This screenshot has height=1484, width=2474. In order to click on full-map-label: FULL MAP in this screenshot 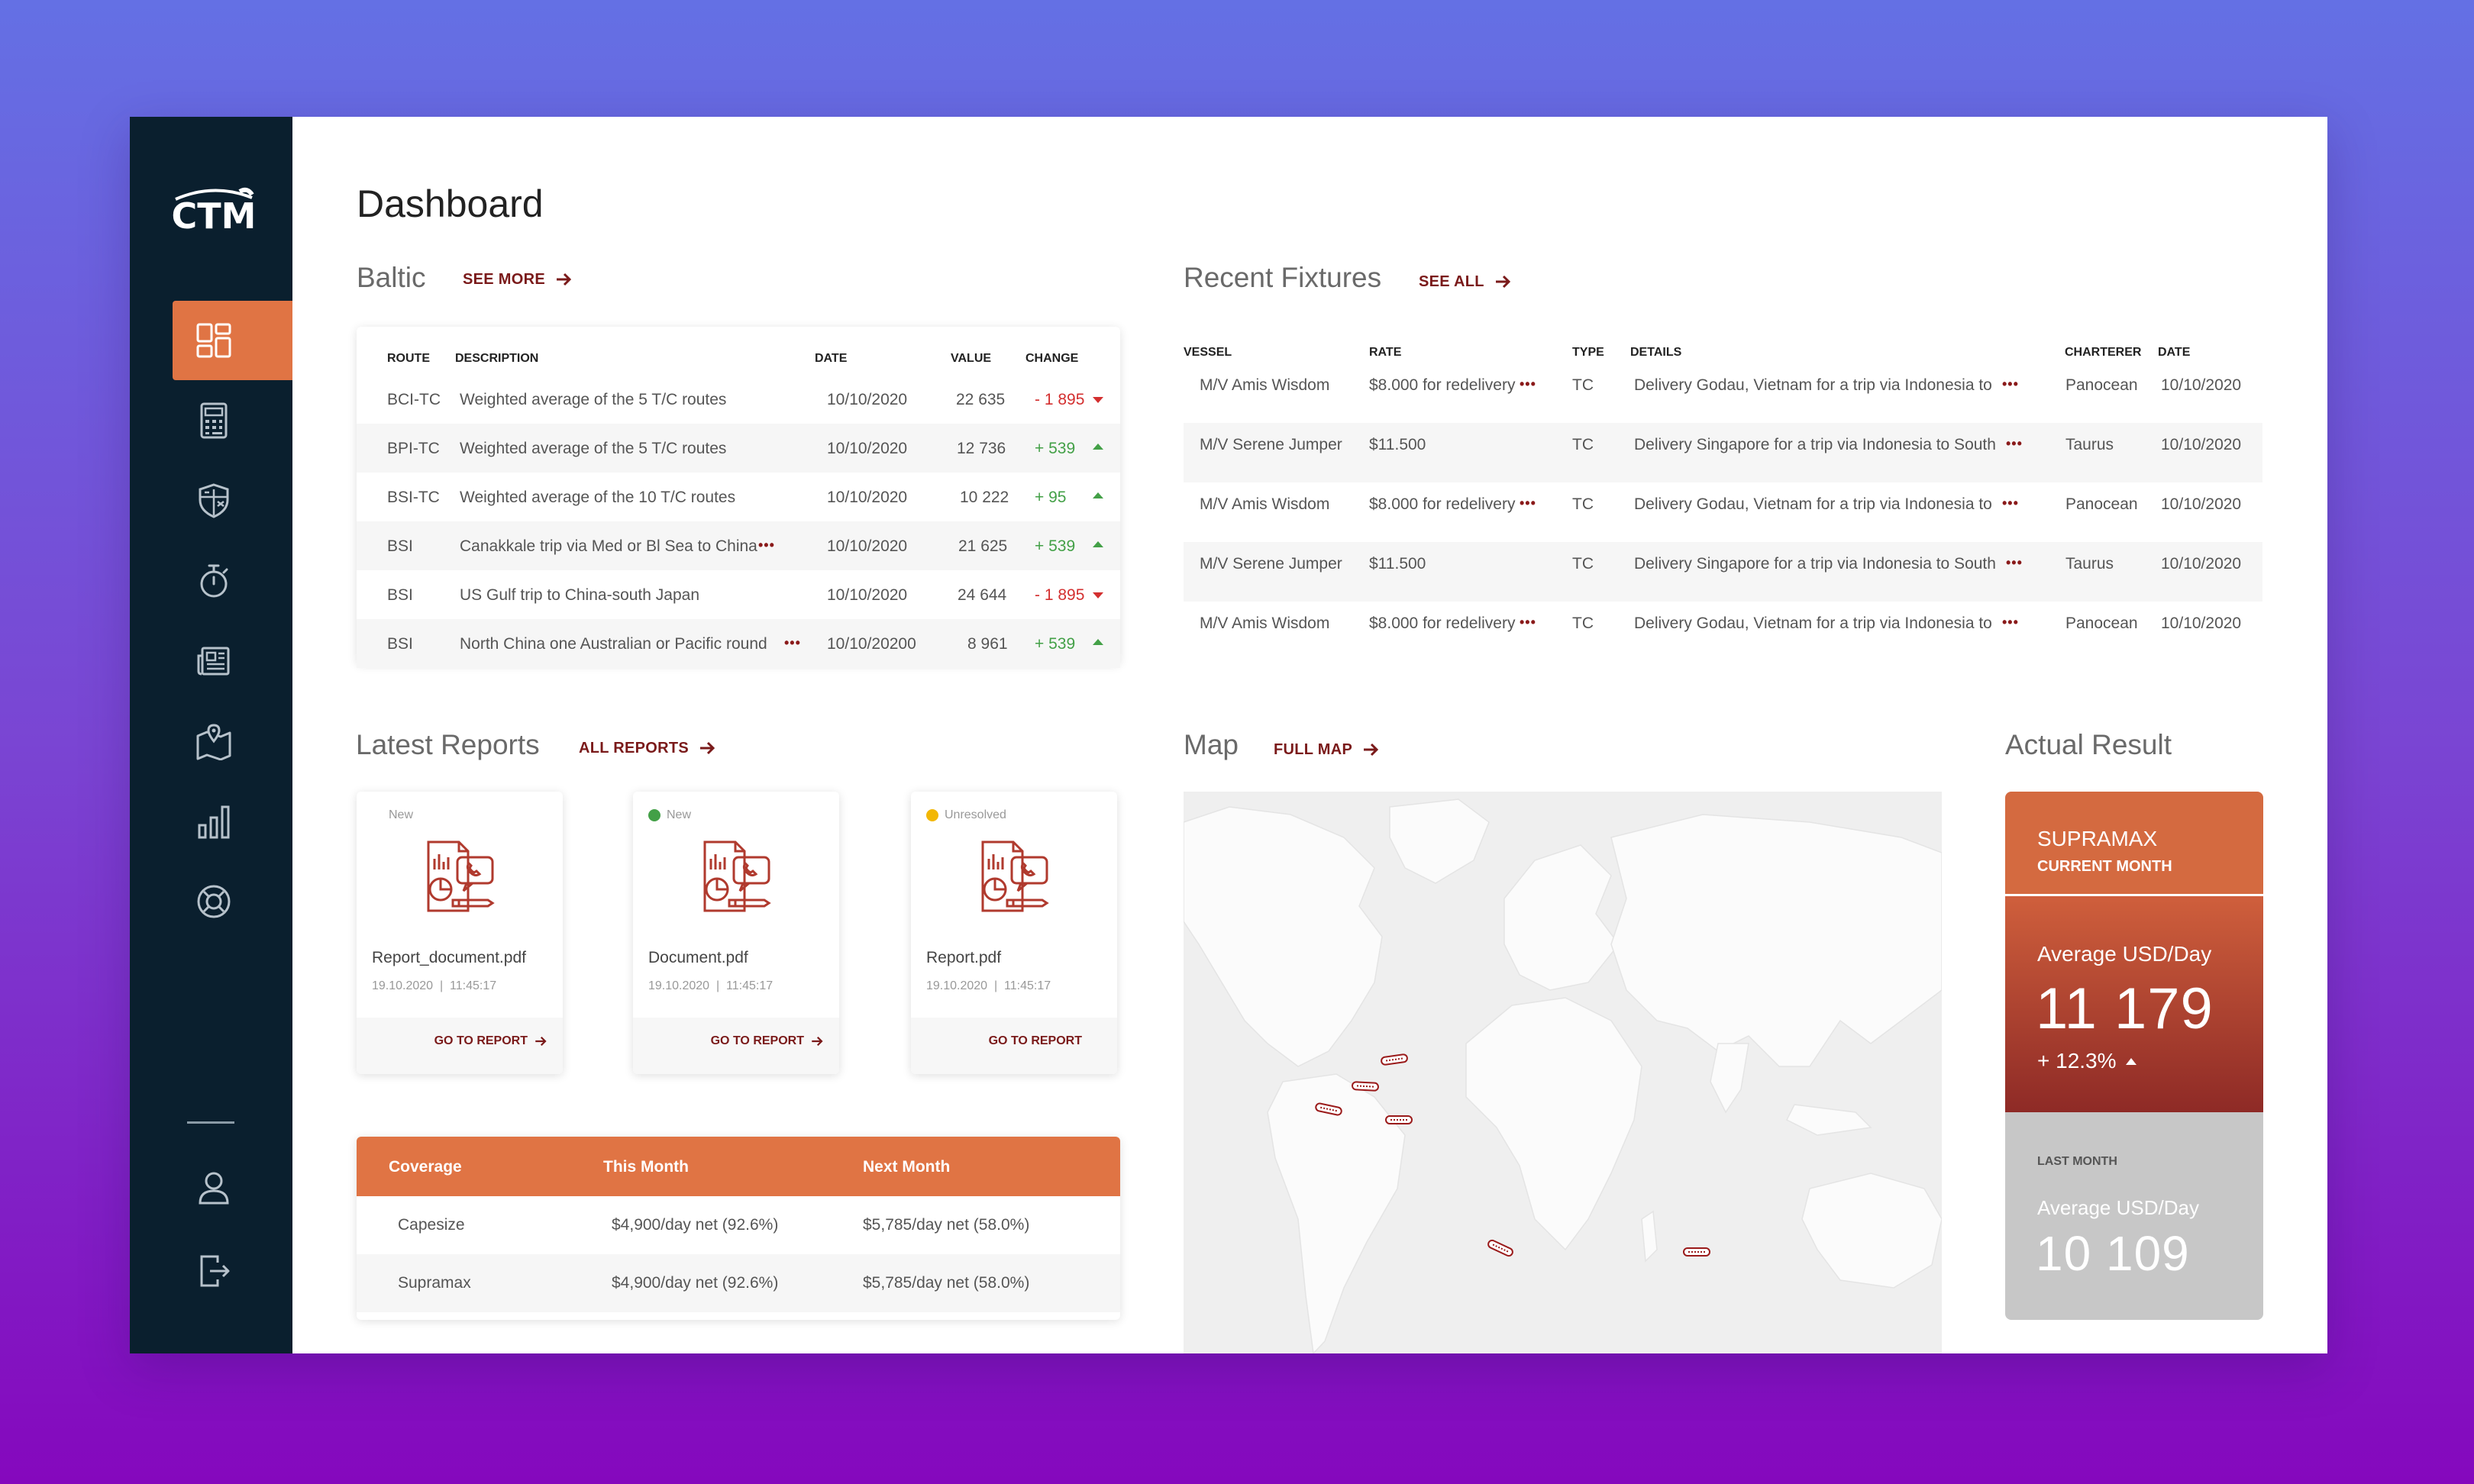, I will do `click(1314, 749)`.